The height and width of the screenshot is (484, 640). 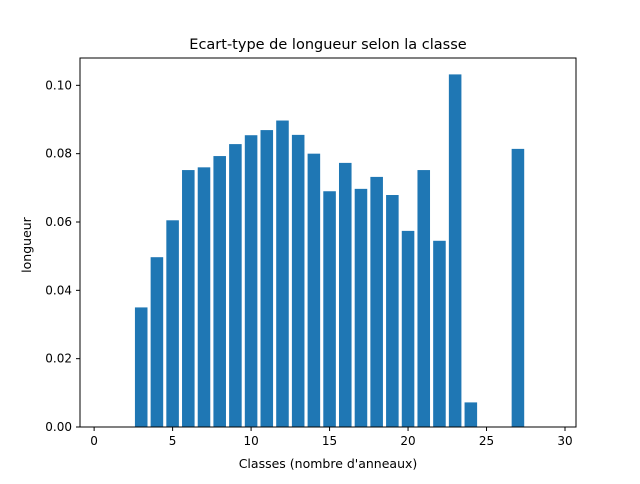 I want to click on y-axis-label: longueur, so click(x=26, y=244).